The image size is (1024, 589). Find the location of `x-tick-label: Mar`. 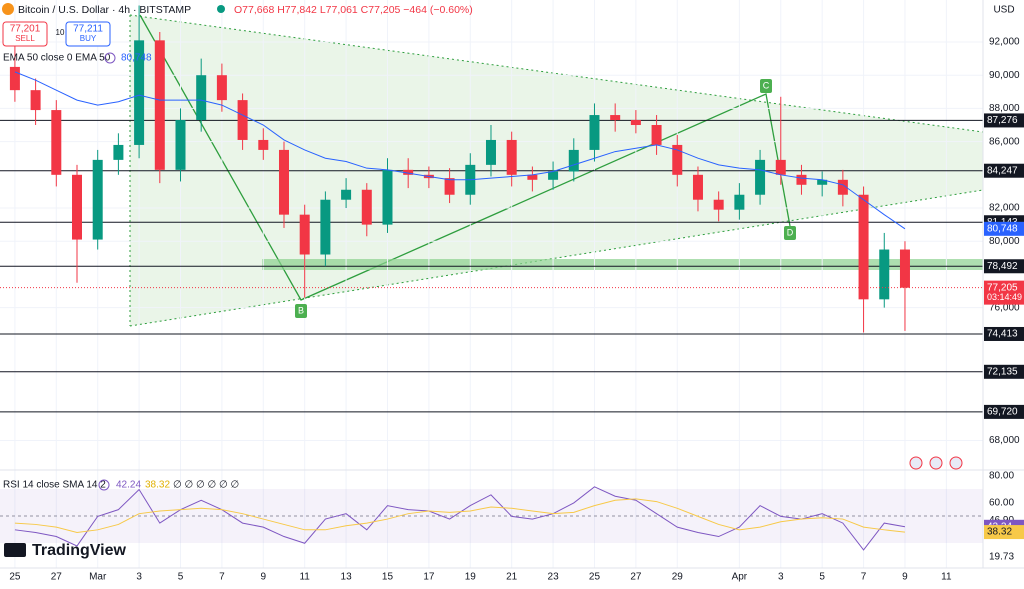

x-tick-label: Mar is located at coordinates (98, 577).